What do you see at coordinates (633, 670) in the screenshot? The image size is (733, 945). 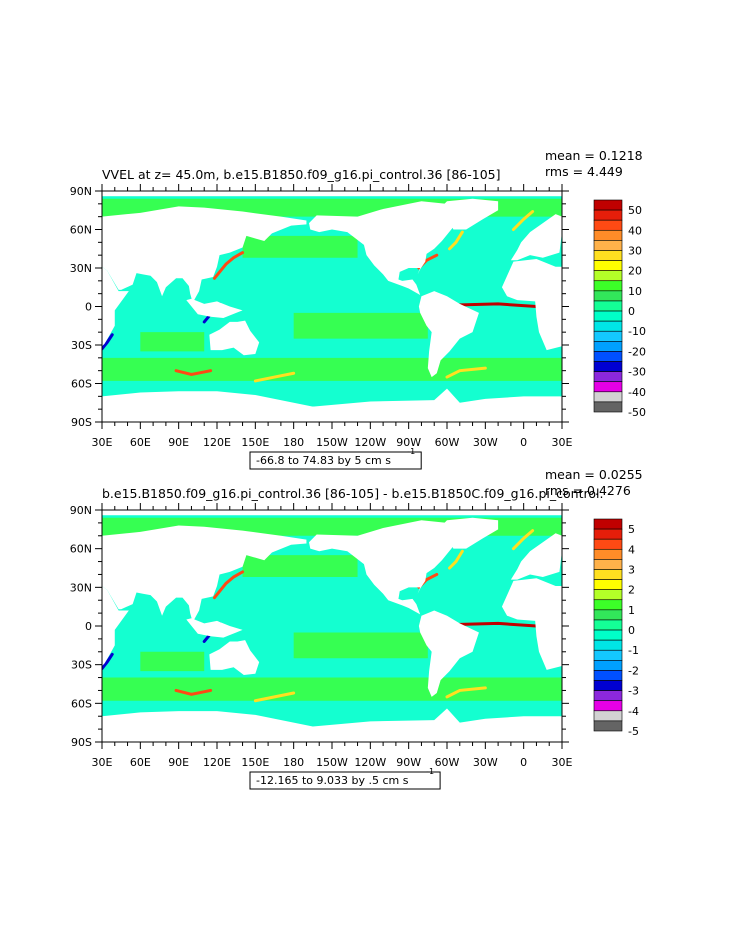 I see `colorbar-label: -2` at bounding box center [633, 670].